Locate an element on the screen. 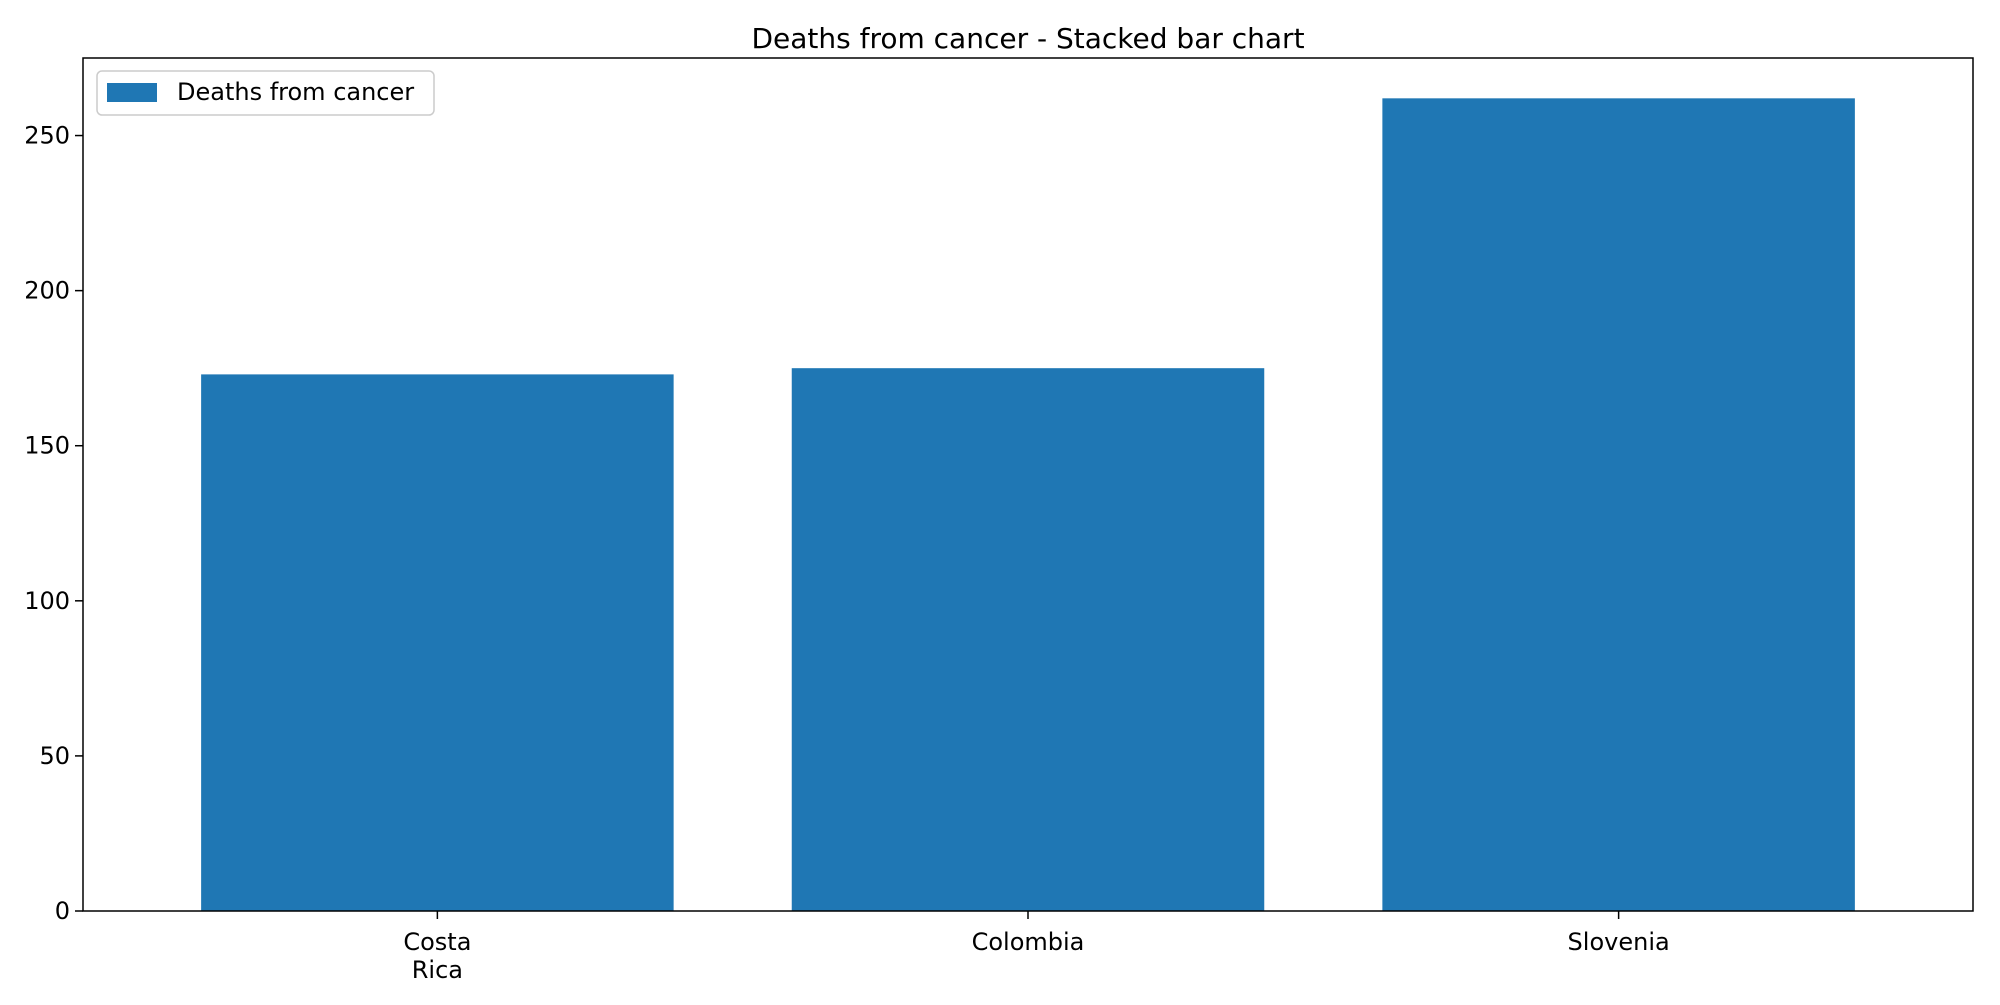  x-tick-label: Slovenia is located at coordinates (1619, 942).